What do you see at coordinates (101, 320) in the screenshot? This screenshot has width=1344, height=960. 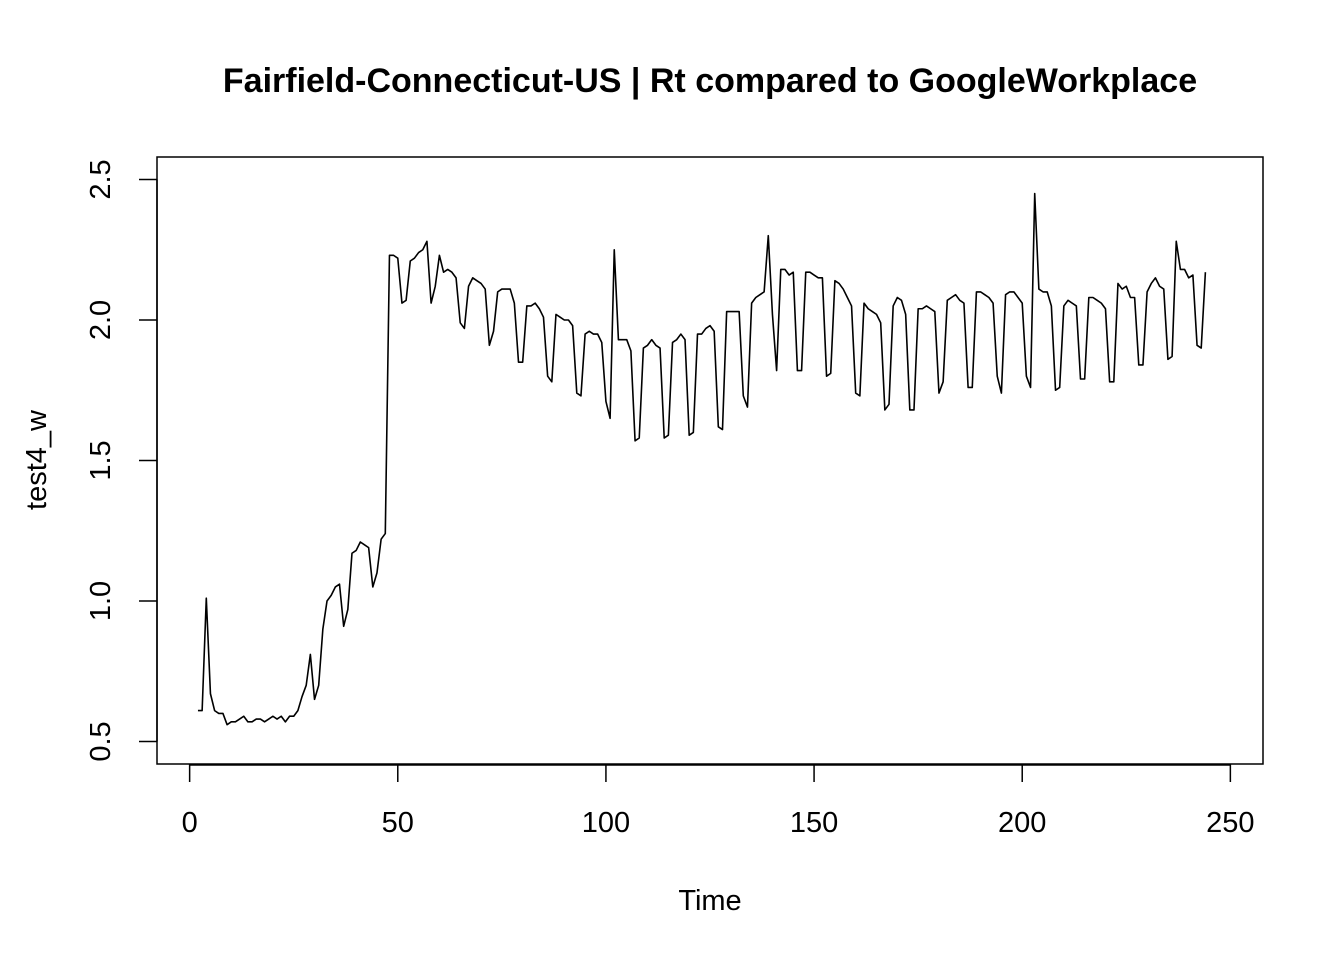 I see `y-tick-label: 2.0` at bounding box center [101, 320].